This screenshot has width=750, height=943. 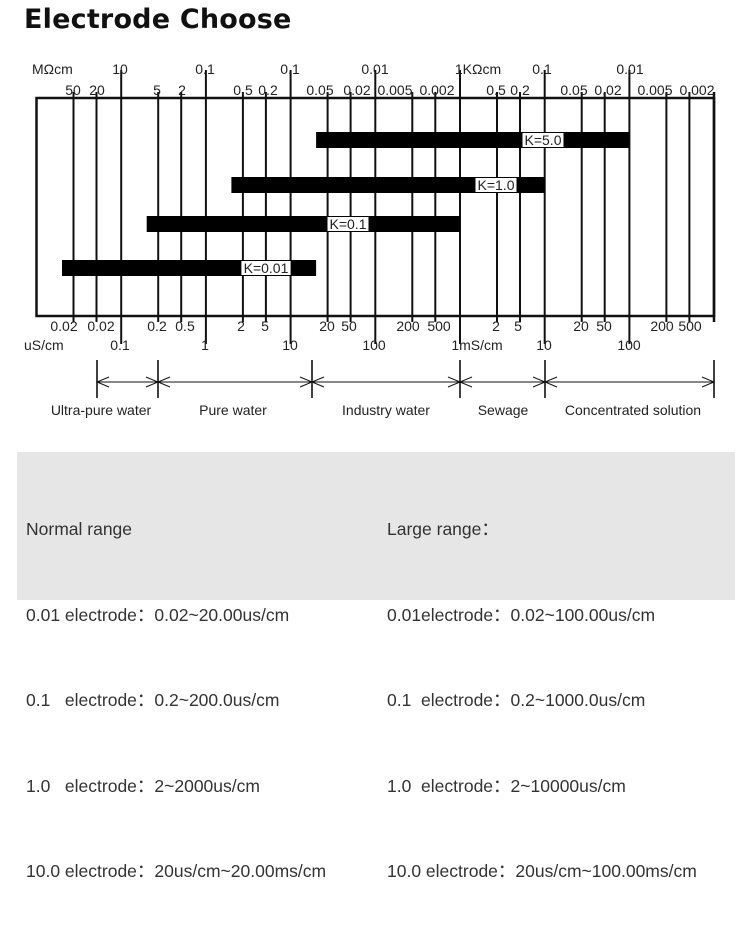 What do you see at coordinates (205, 345) in the screenshot?
I see `bottom-major-tick-label: 1` at bounding box center [205, 345].